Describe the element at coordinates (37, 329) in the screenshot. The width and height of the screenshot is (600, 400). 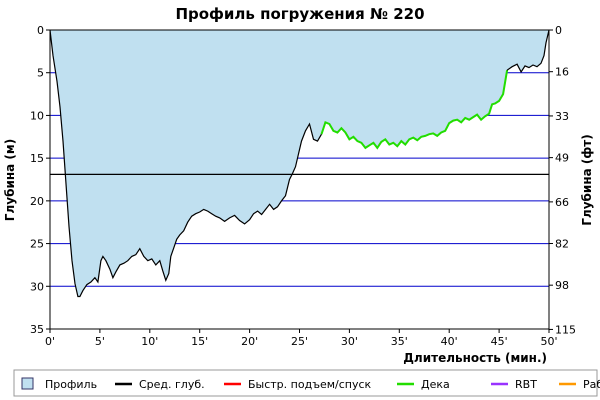
I see `y-left-tick-label: 35` at that location.